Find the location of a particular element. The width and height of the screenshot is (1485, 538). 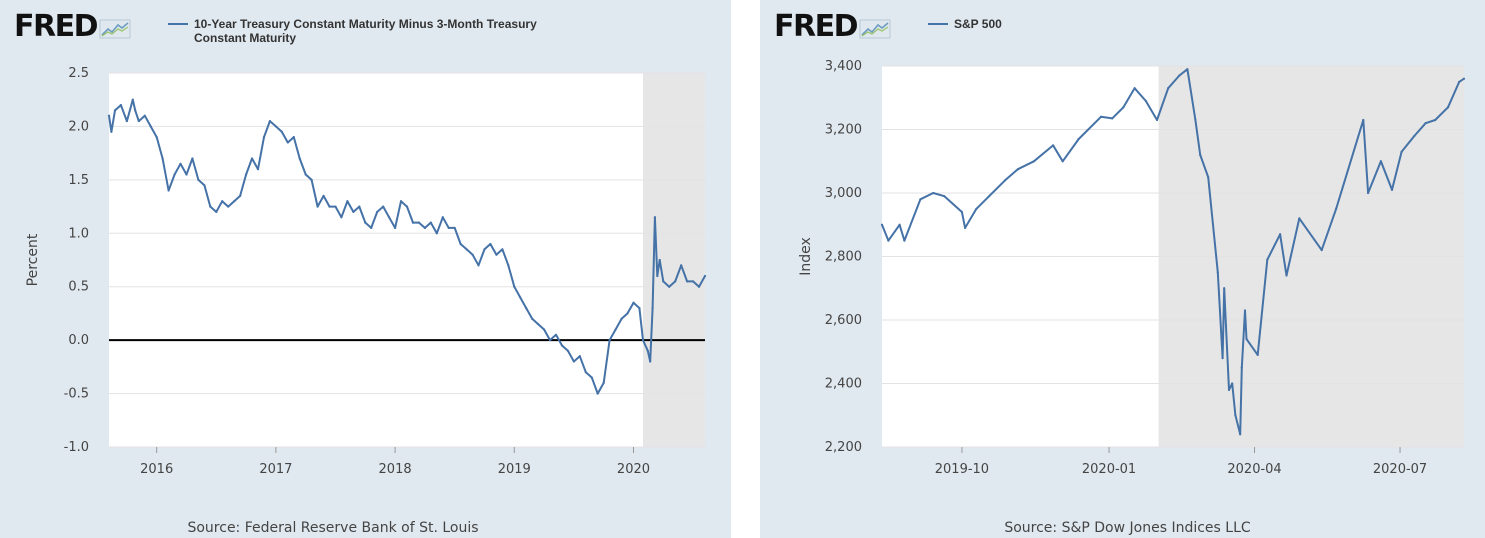

fred-logo: FRED is located at coordinates (816, 26).